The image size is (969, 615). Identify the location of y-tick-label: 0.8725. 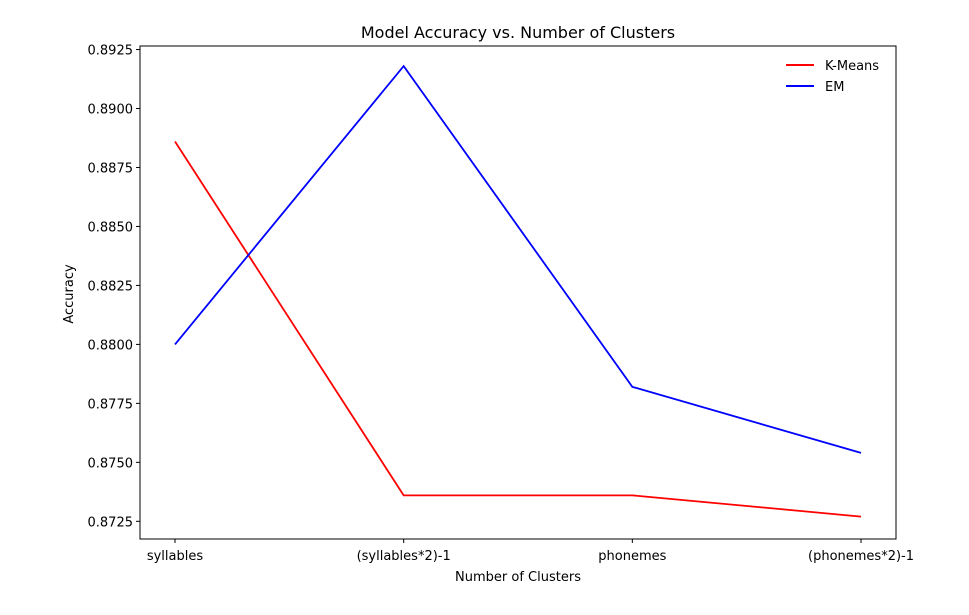
(111, 522).